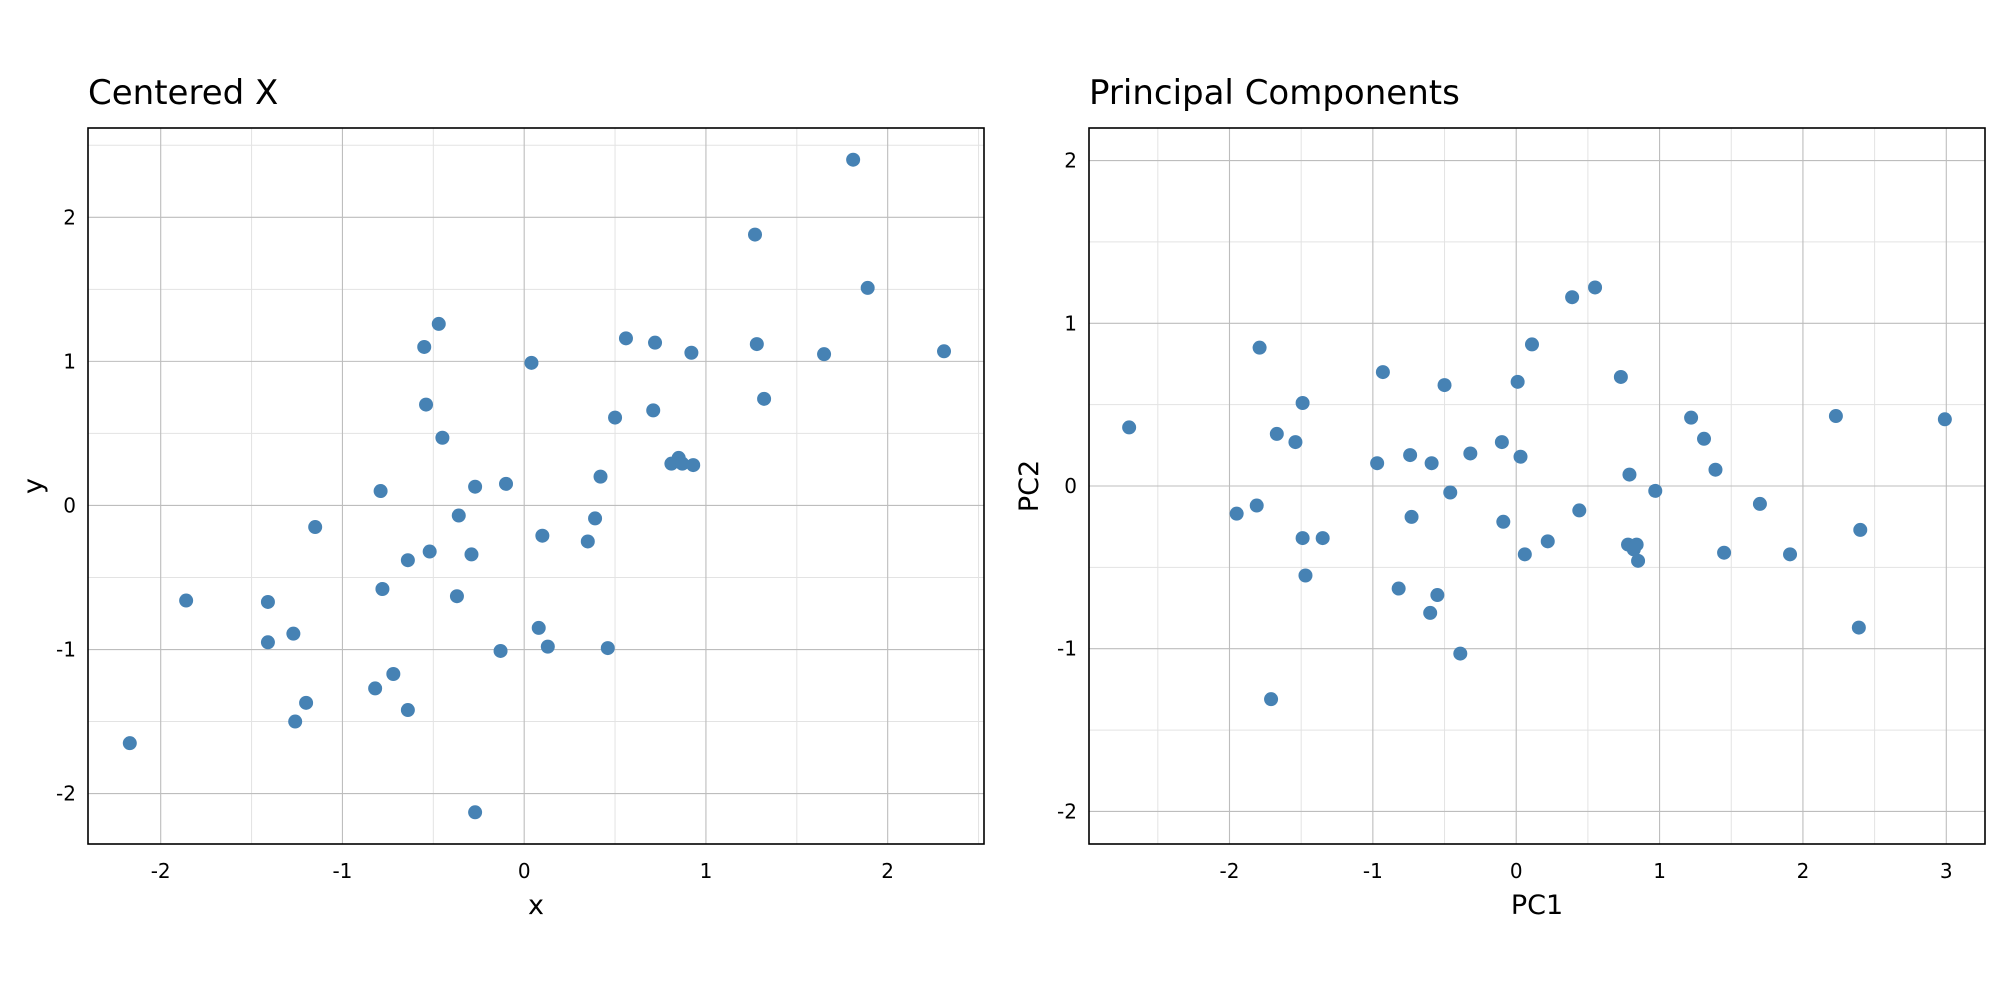 This screenshot has width=2000, height=1000. I want to click on y-axis-label: y, so click(33, 486).